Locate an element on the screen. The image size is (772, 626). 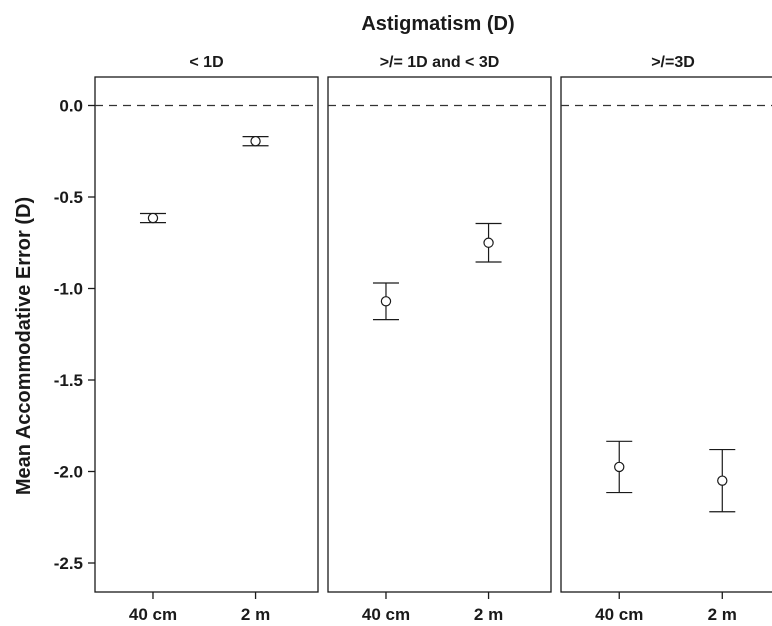
y-axis-label: Mean Accommodative Error (D) is located at coordinates (24, 346).